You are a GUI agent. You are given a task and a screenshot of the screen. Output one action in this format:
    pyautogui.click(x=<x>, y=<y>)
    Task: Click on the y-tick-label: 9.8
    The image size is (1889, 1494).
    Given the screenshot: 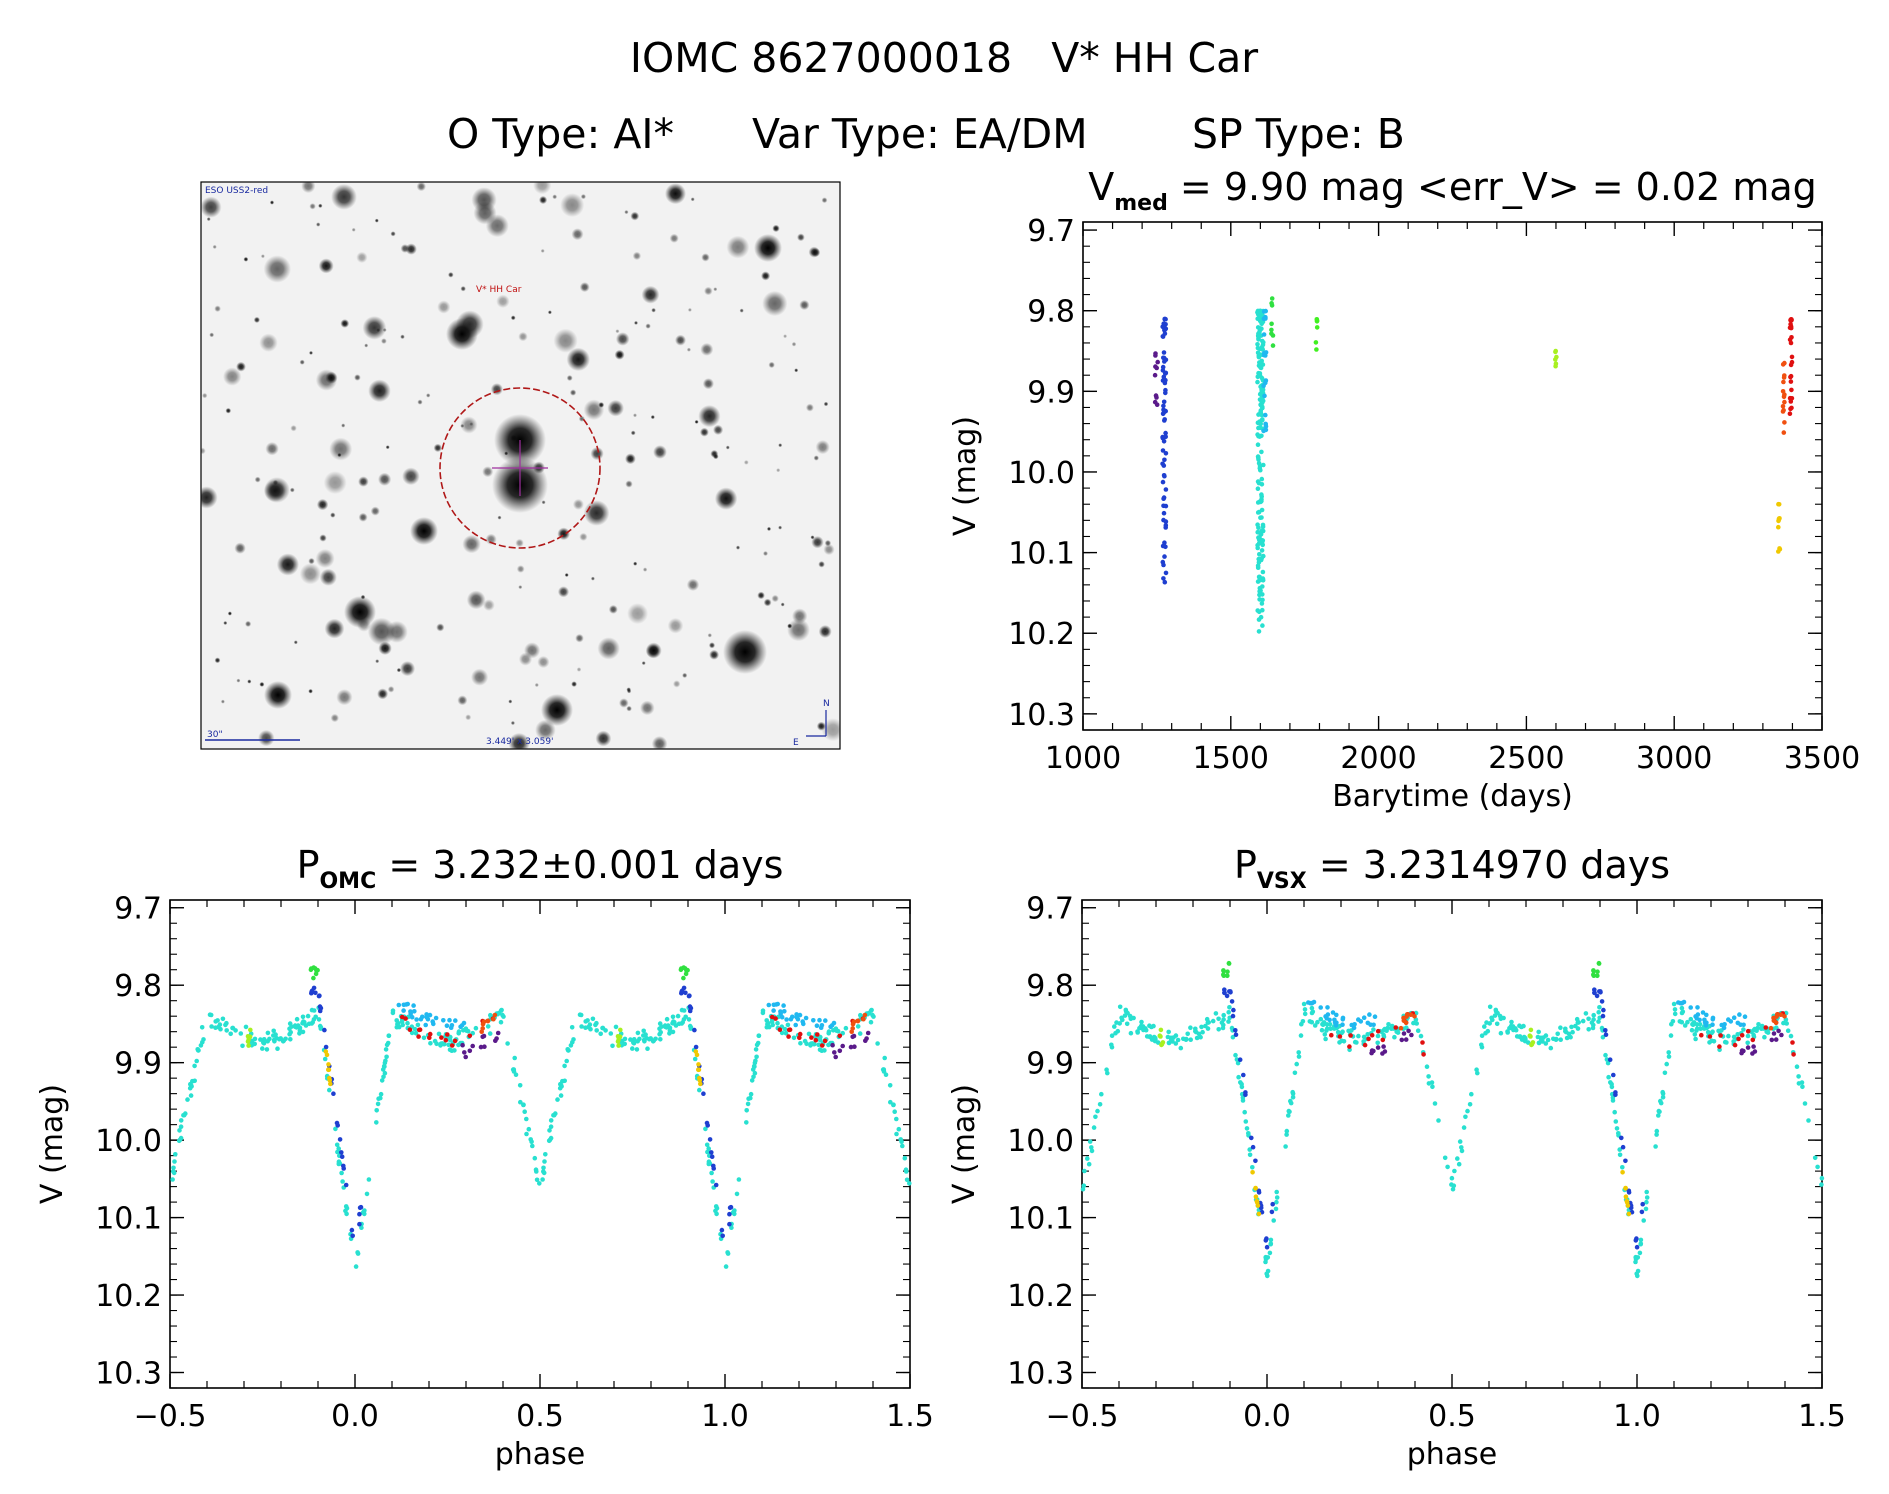 What is the action you would take?
    pyautogui.click(x=138, y=986)
    